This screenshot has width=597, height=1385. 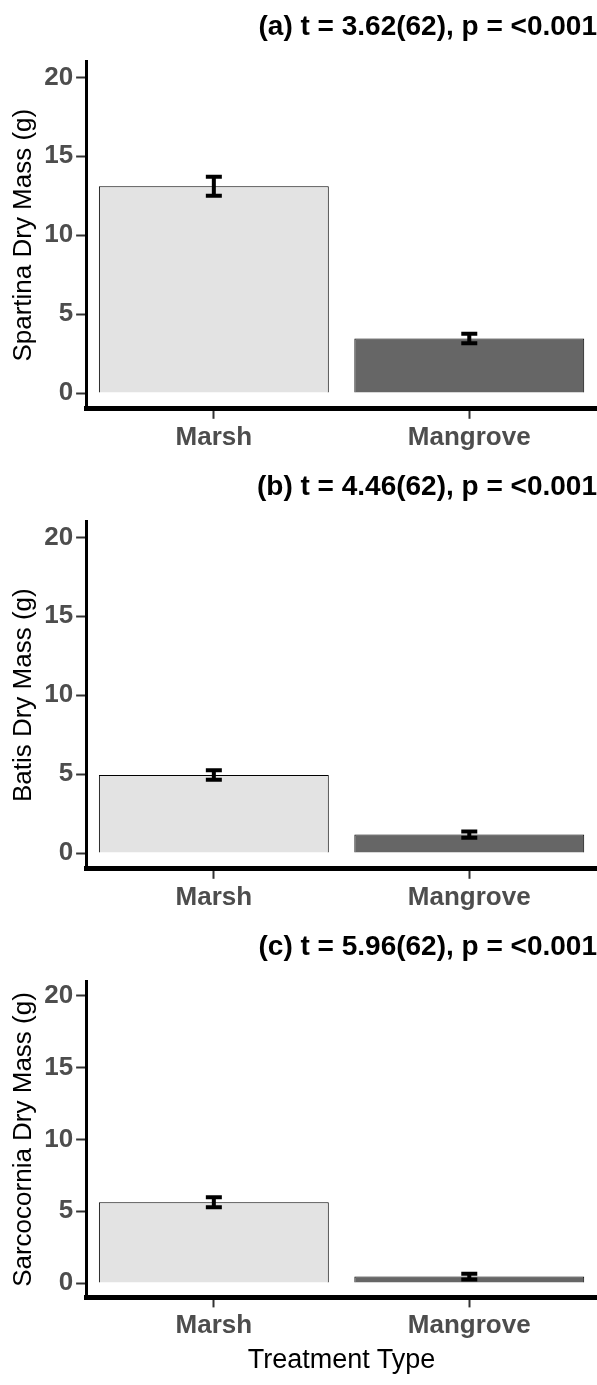 I want to click on y-axis-title: Spartina Dry Mass (g), so click(x=21, y=235).